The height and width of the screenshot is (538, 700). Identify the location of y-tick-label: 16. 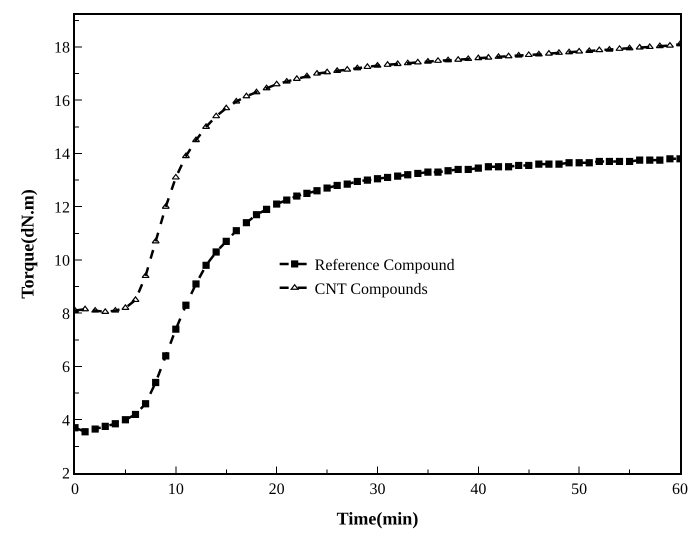
(62, 101).